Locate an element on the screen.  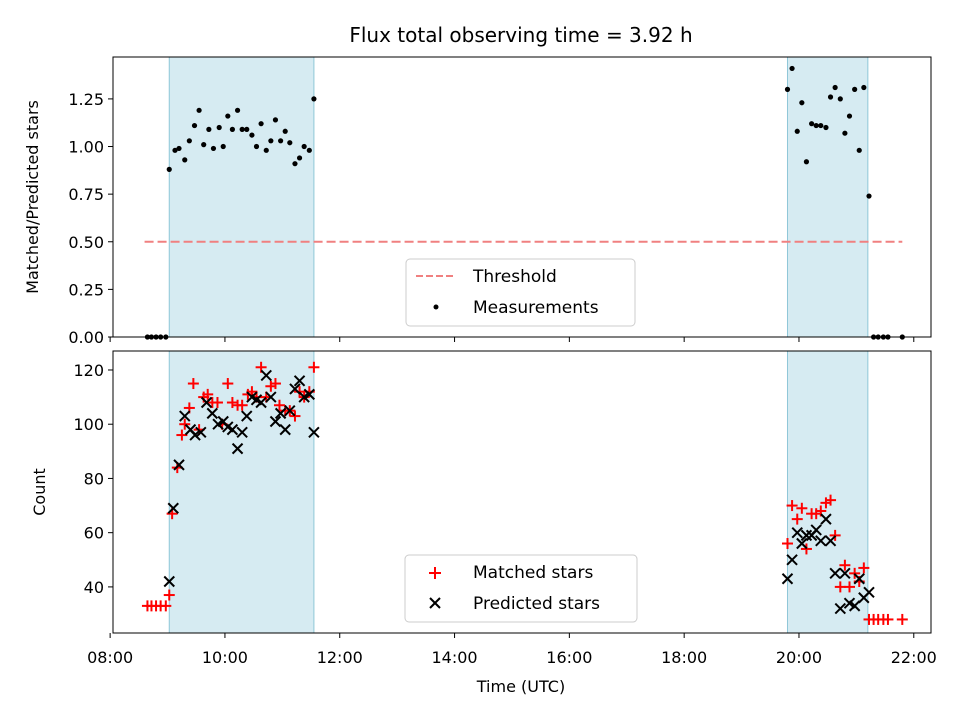
bottom-legend-box is located at coordinates (521, 588).